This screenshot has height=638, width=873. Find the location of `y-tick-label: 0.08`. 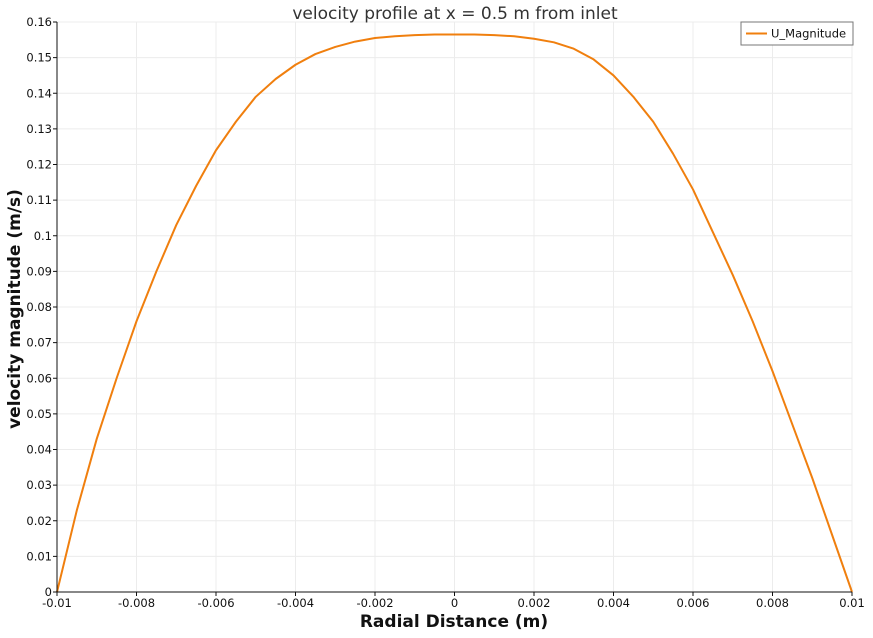

y-tick-label: 0.08 is located at coordinates (39, 307).